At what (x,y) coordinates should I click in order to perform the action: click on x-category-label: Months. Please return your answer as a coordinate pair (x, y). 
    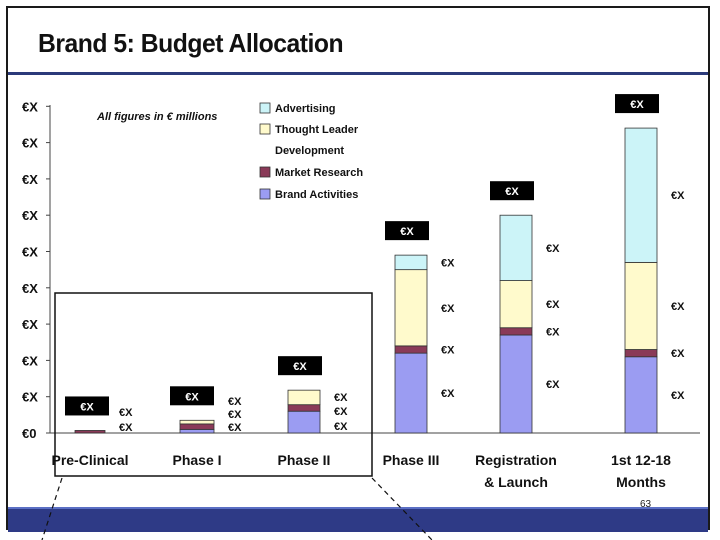
    Looking at the image, I should click on (641, 482).